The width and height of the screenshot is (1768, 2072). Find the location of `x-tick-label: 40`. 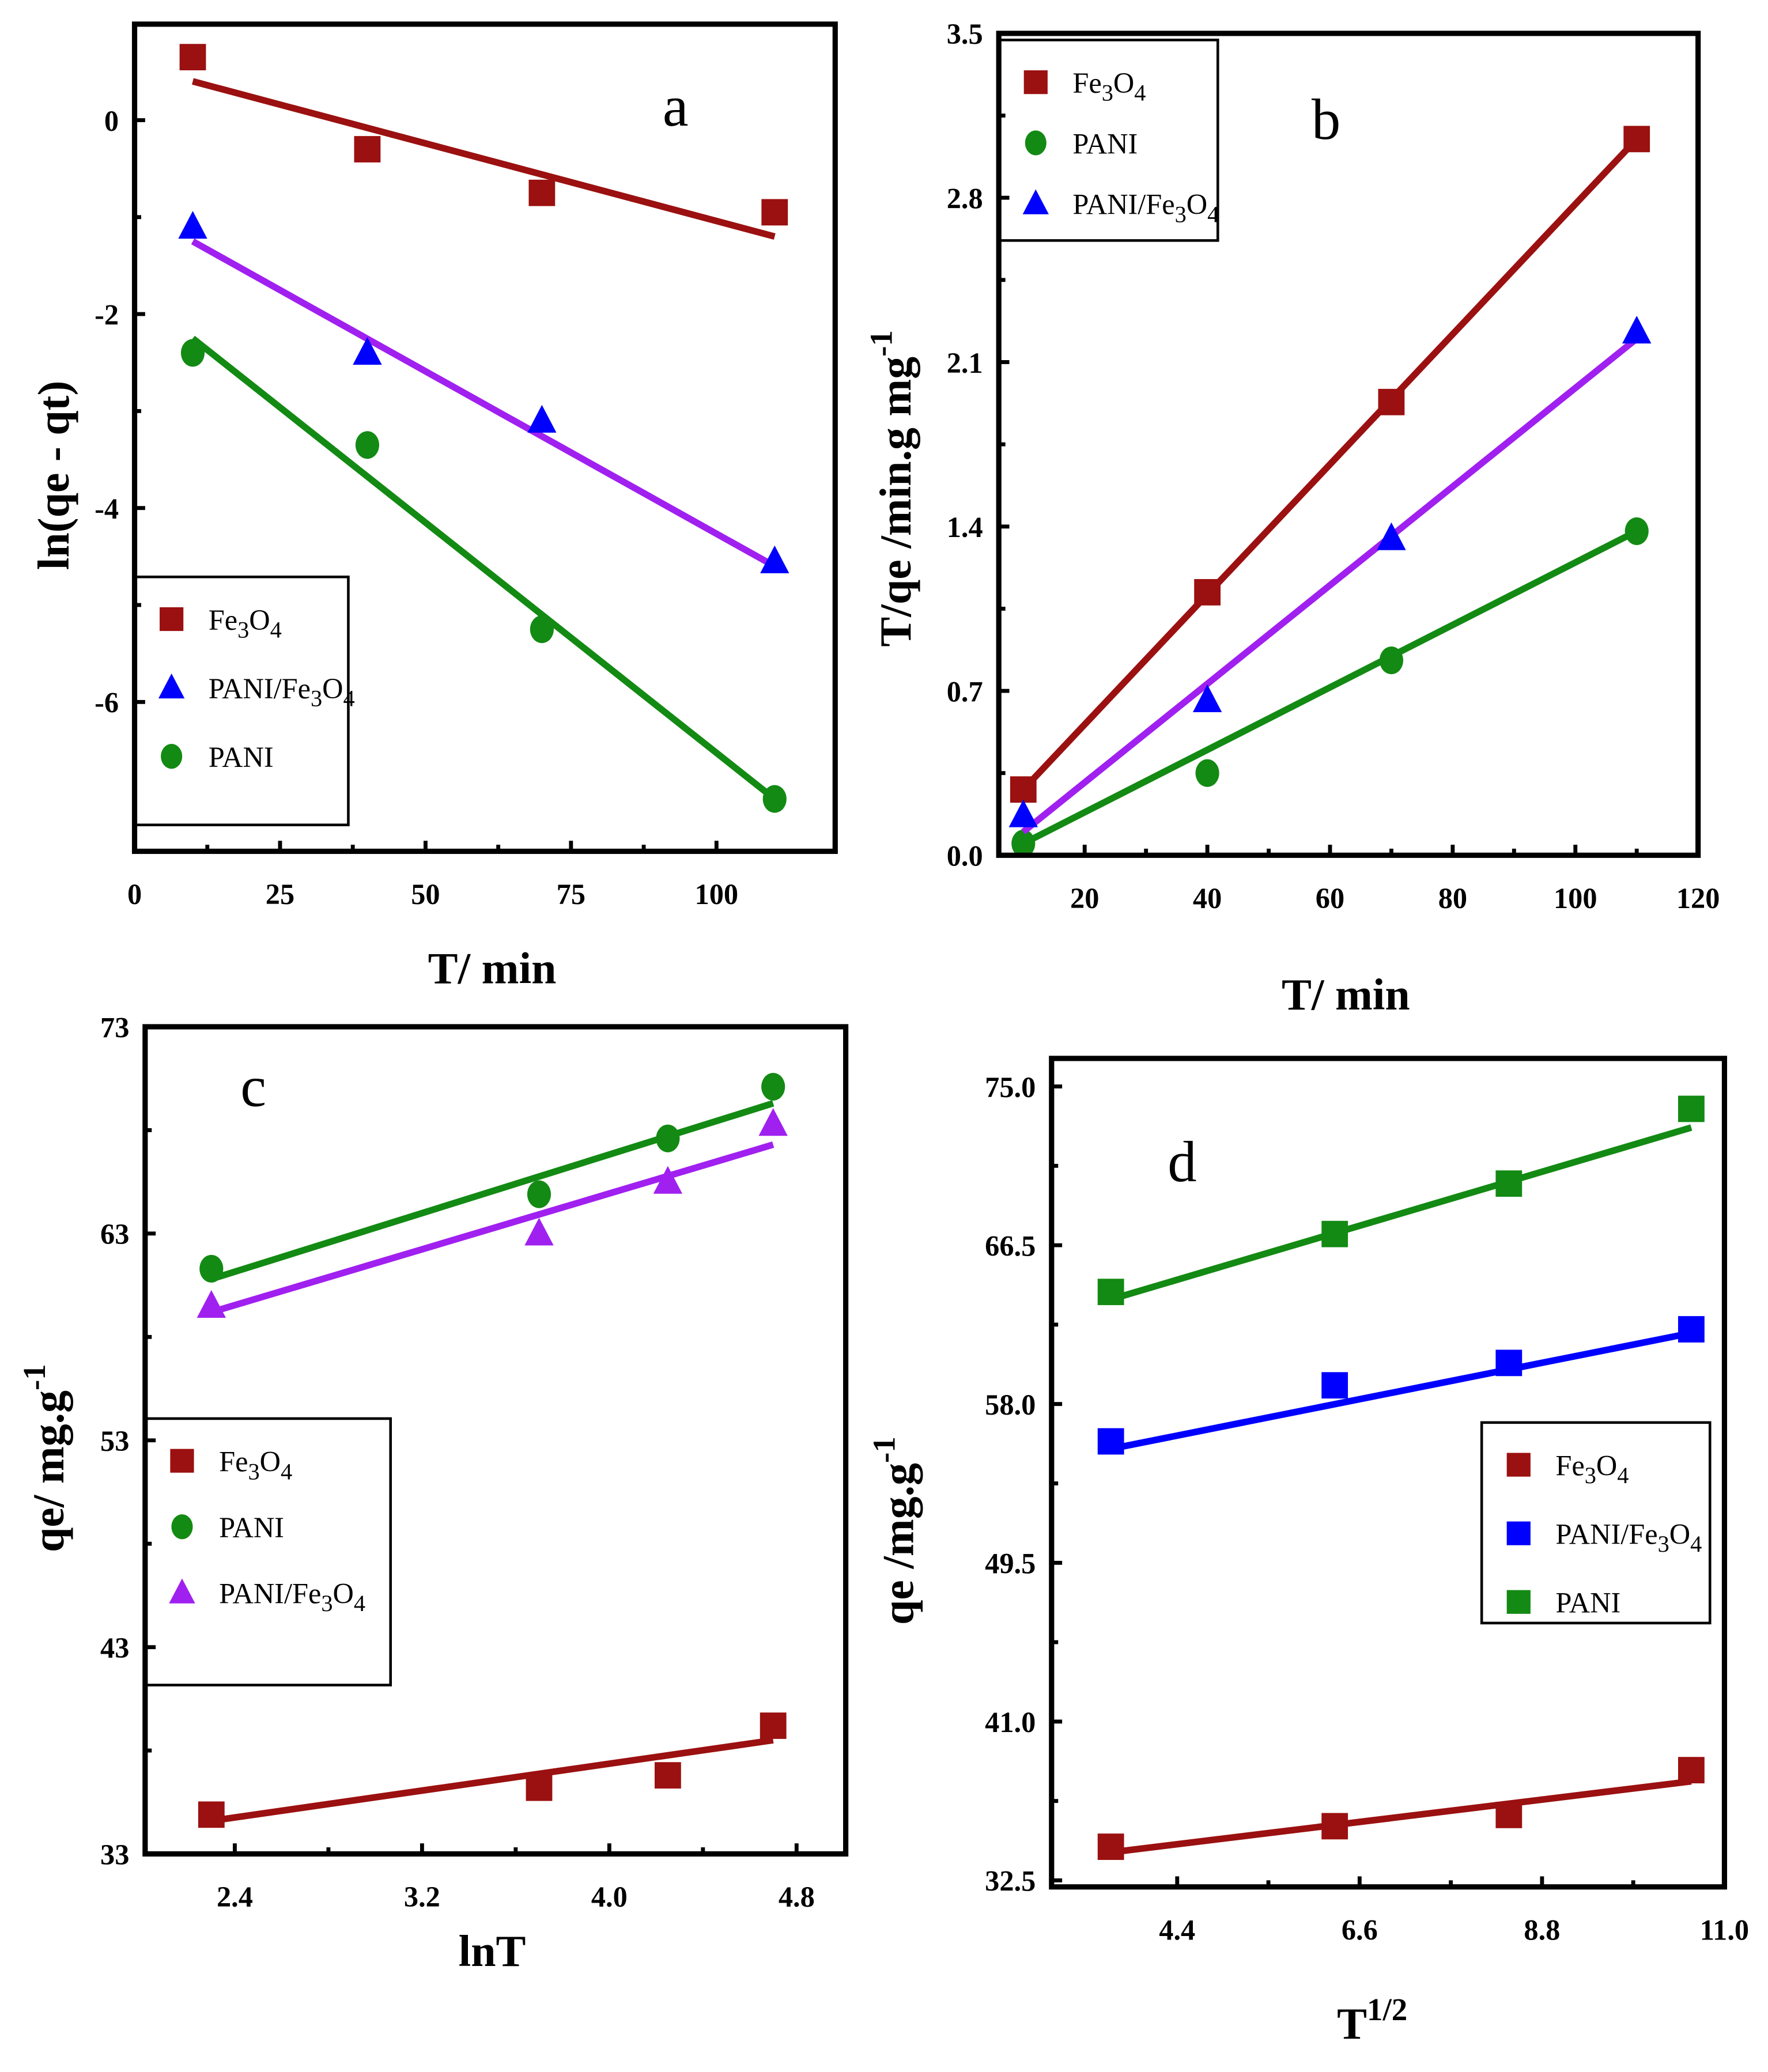

x-tick-label: 40 is located at coordinates (1207, 898).